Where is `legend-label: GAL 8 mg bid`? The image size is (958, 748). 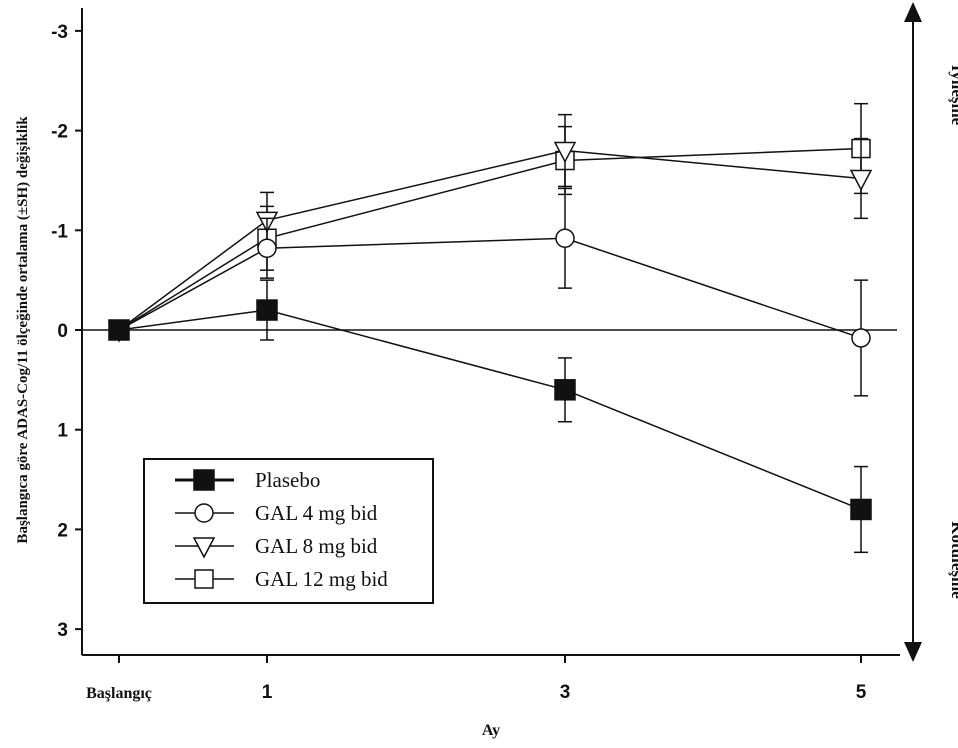 legend-label: GAL 8 mg bid is located at coordinates (316, 546).